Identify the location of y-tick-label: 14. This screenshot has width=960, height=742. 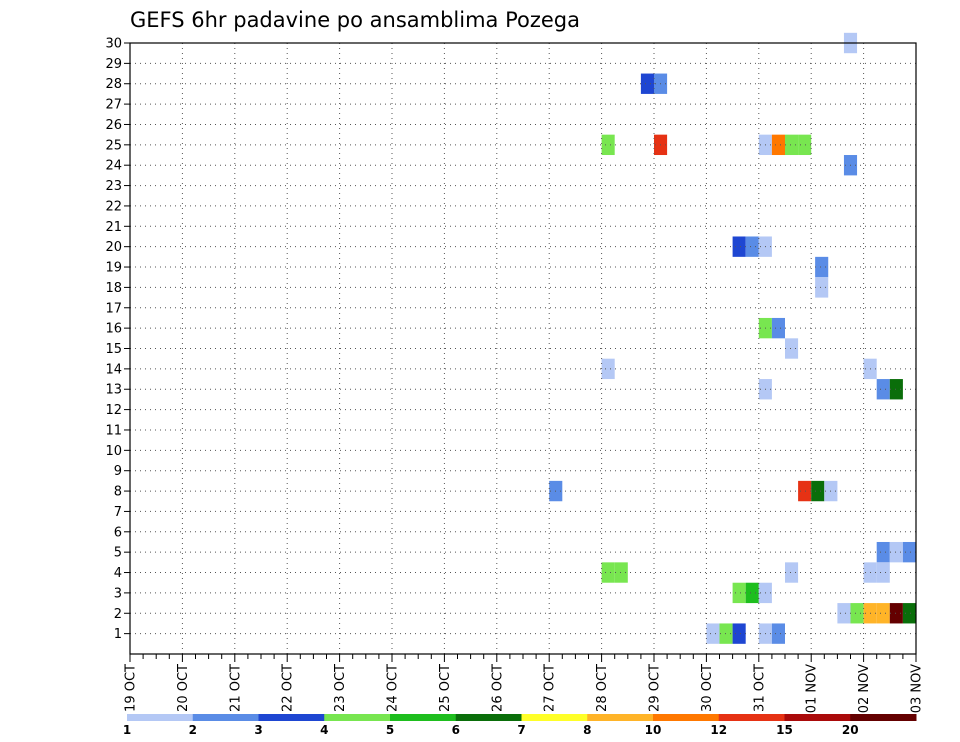
(113, 369).